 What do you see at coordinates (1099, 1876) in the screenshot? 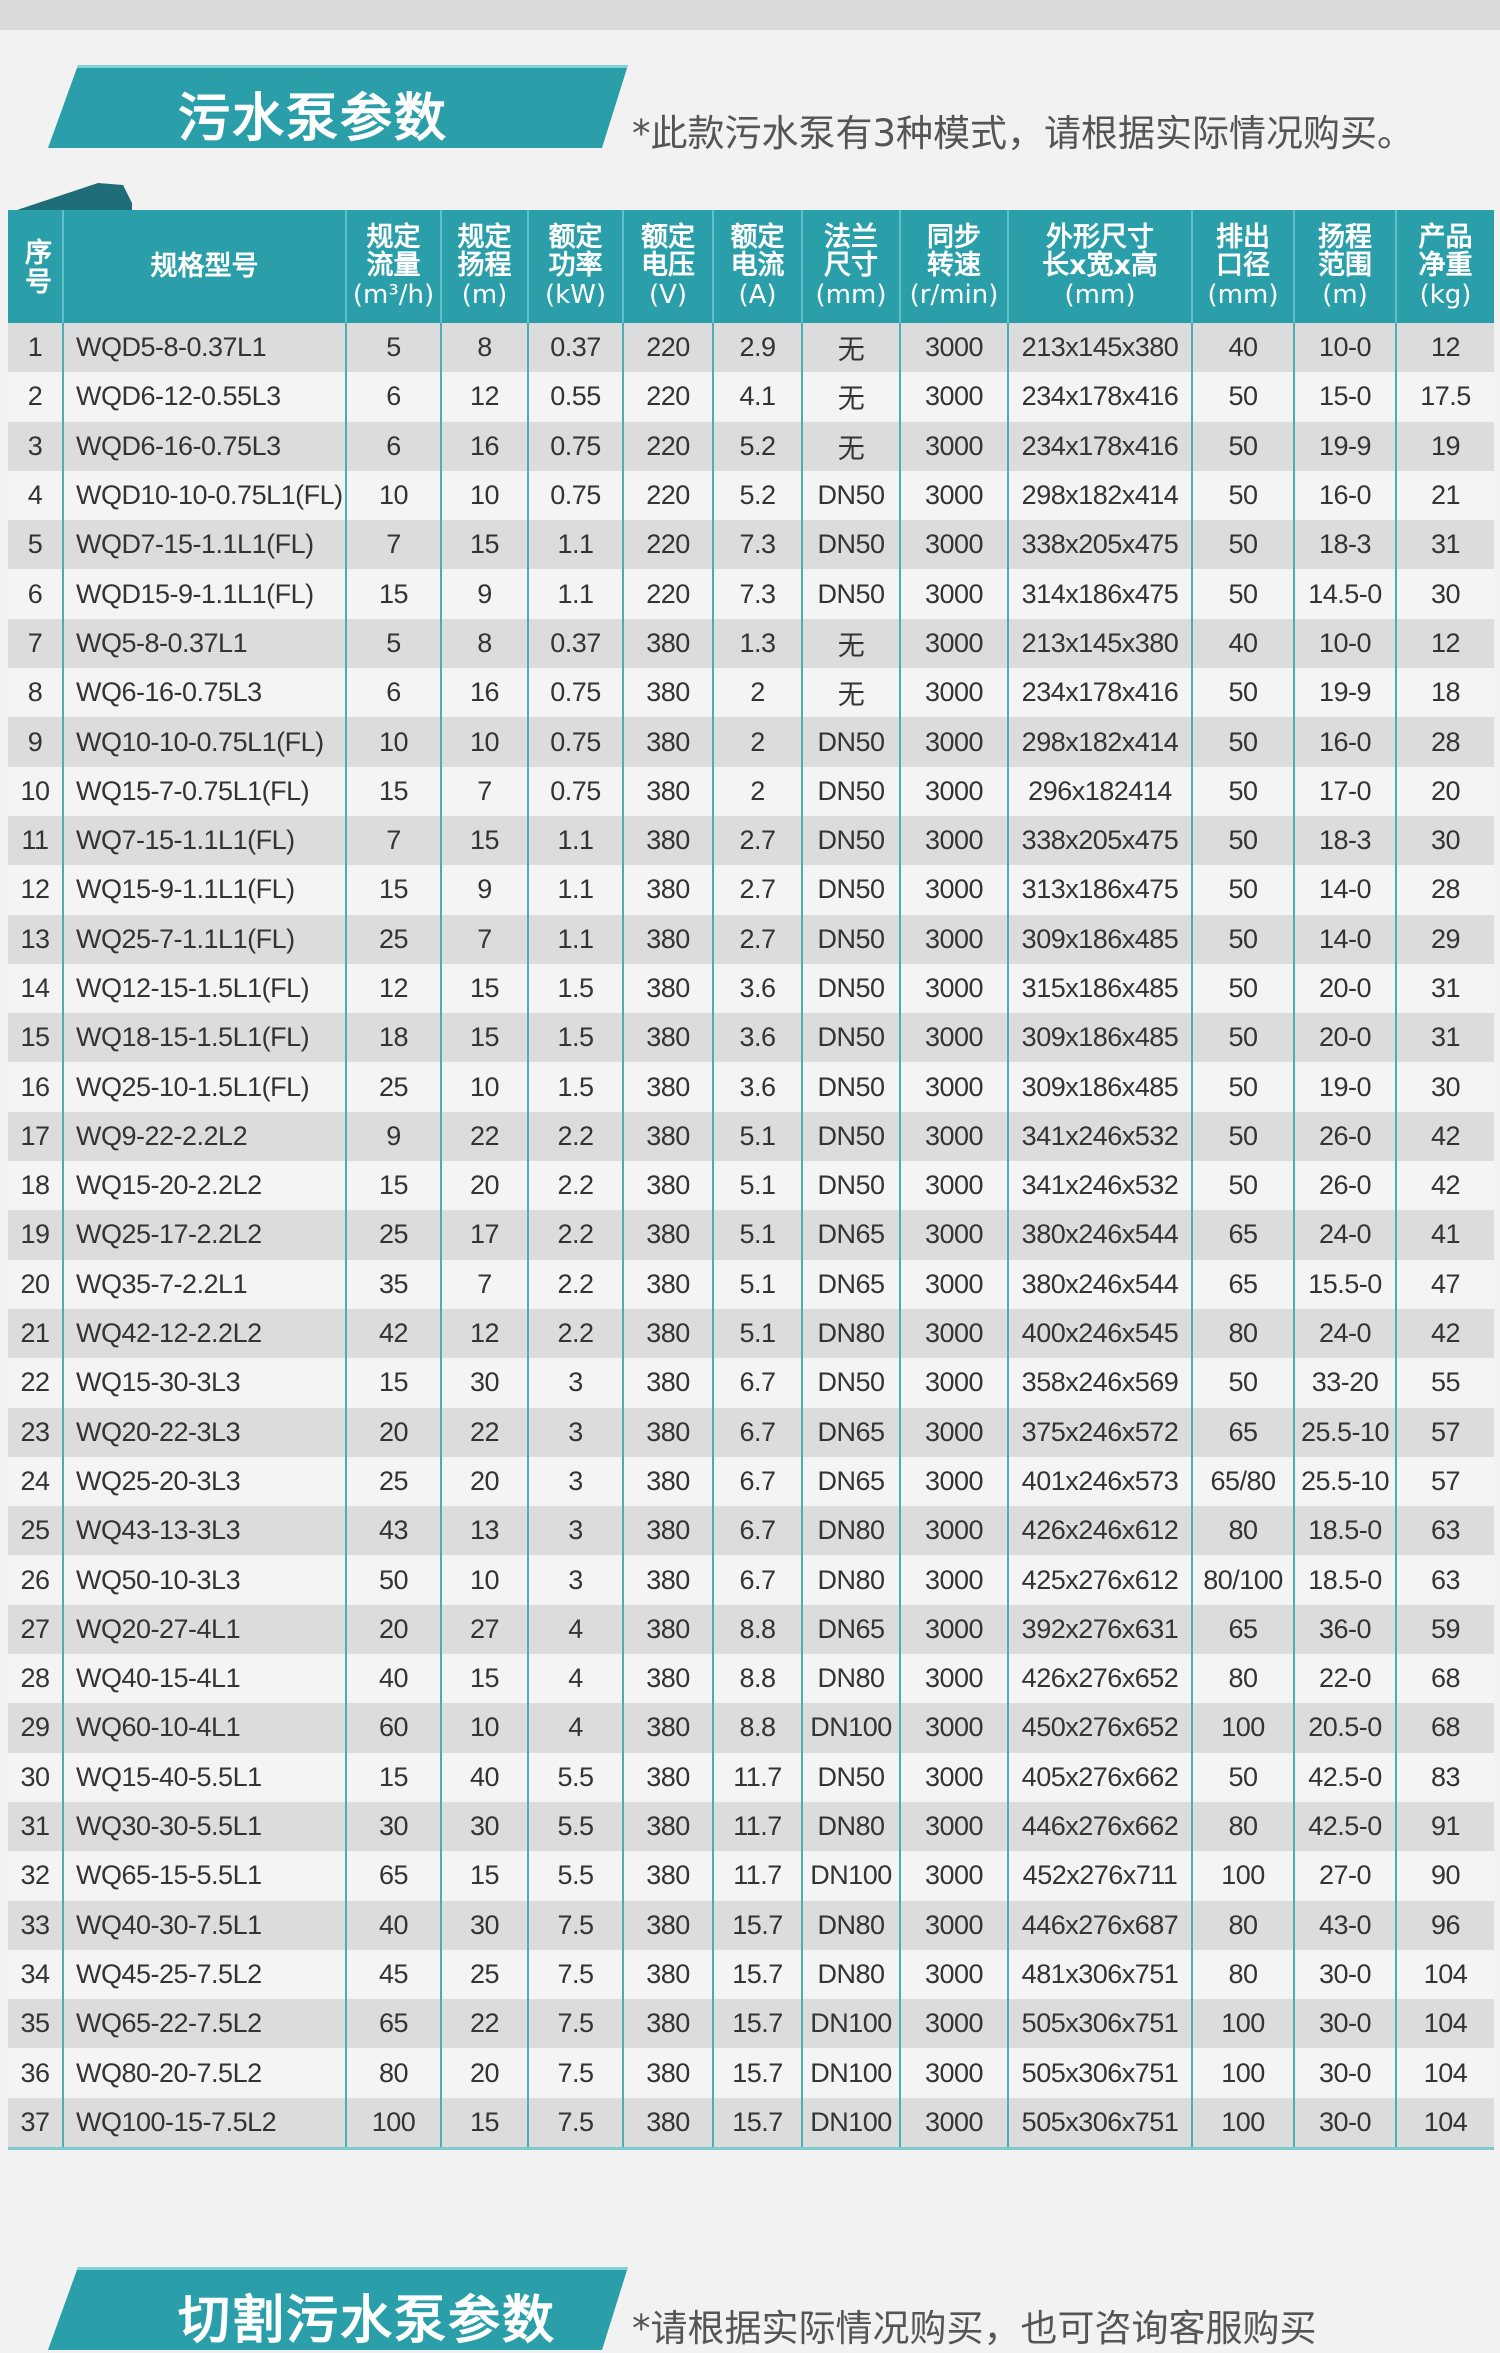
I see `table-cell: 452x276x711` at bounding box center [1099, 1876].